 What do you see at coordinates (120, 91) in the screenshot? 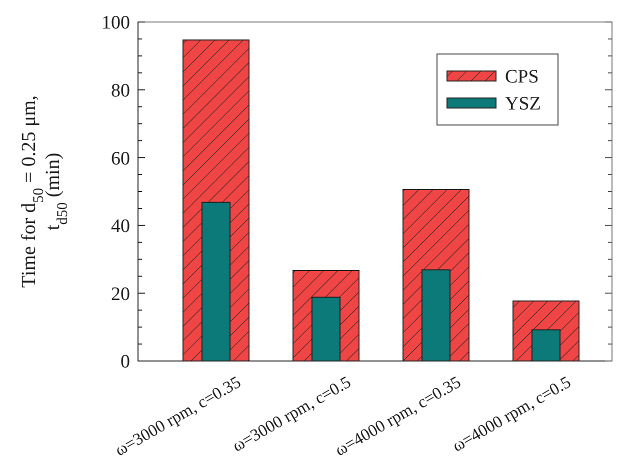
I see `y-tick-label: 80` at bounding box center [120, 91].